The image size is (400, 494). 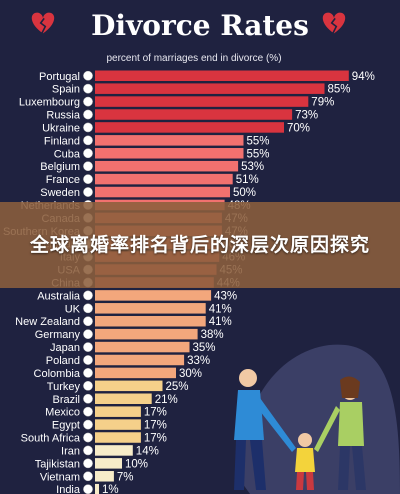 I want to click on category-label: Iran, so click(x=70, y=451).